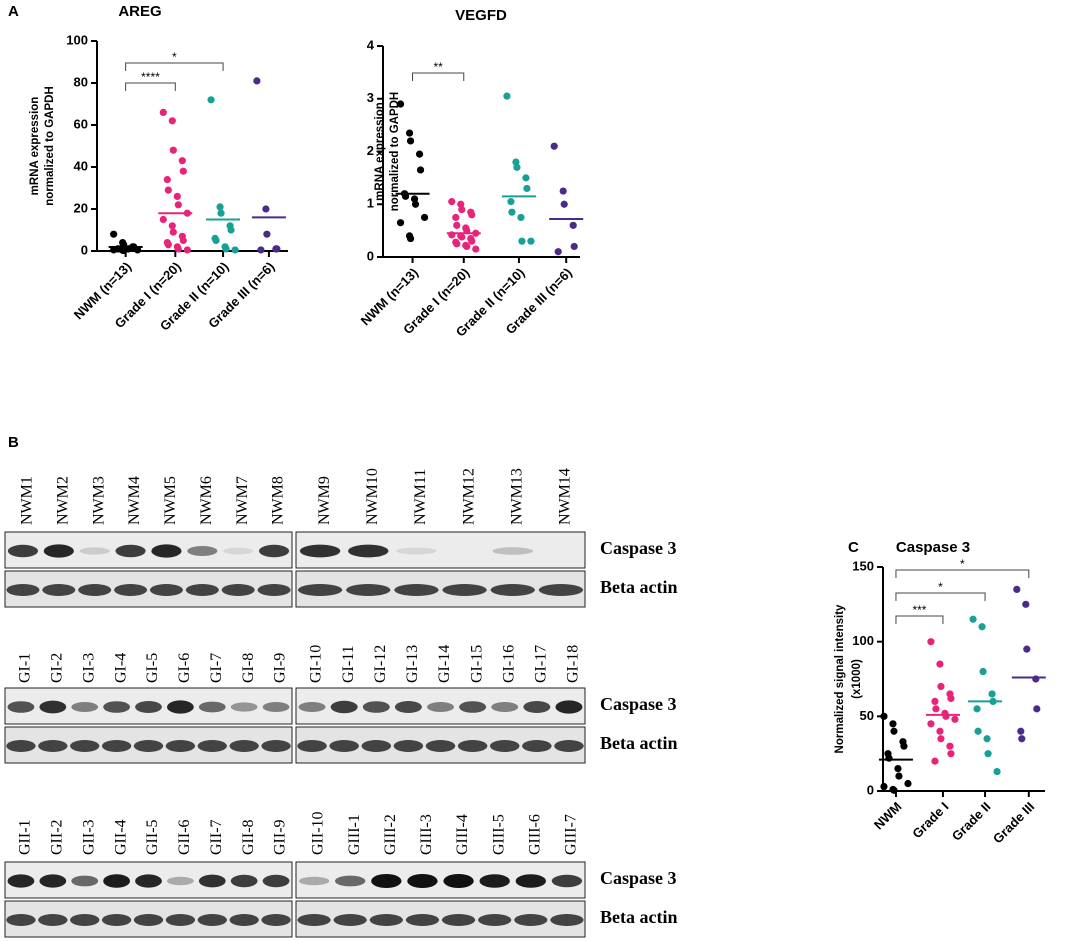 This screenshot has height=941, width=1084. Describe the element at coordinates (971, 821) in the screenshot. I see `x-tick-label: Grade II` at that location.